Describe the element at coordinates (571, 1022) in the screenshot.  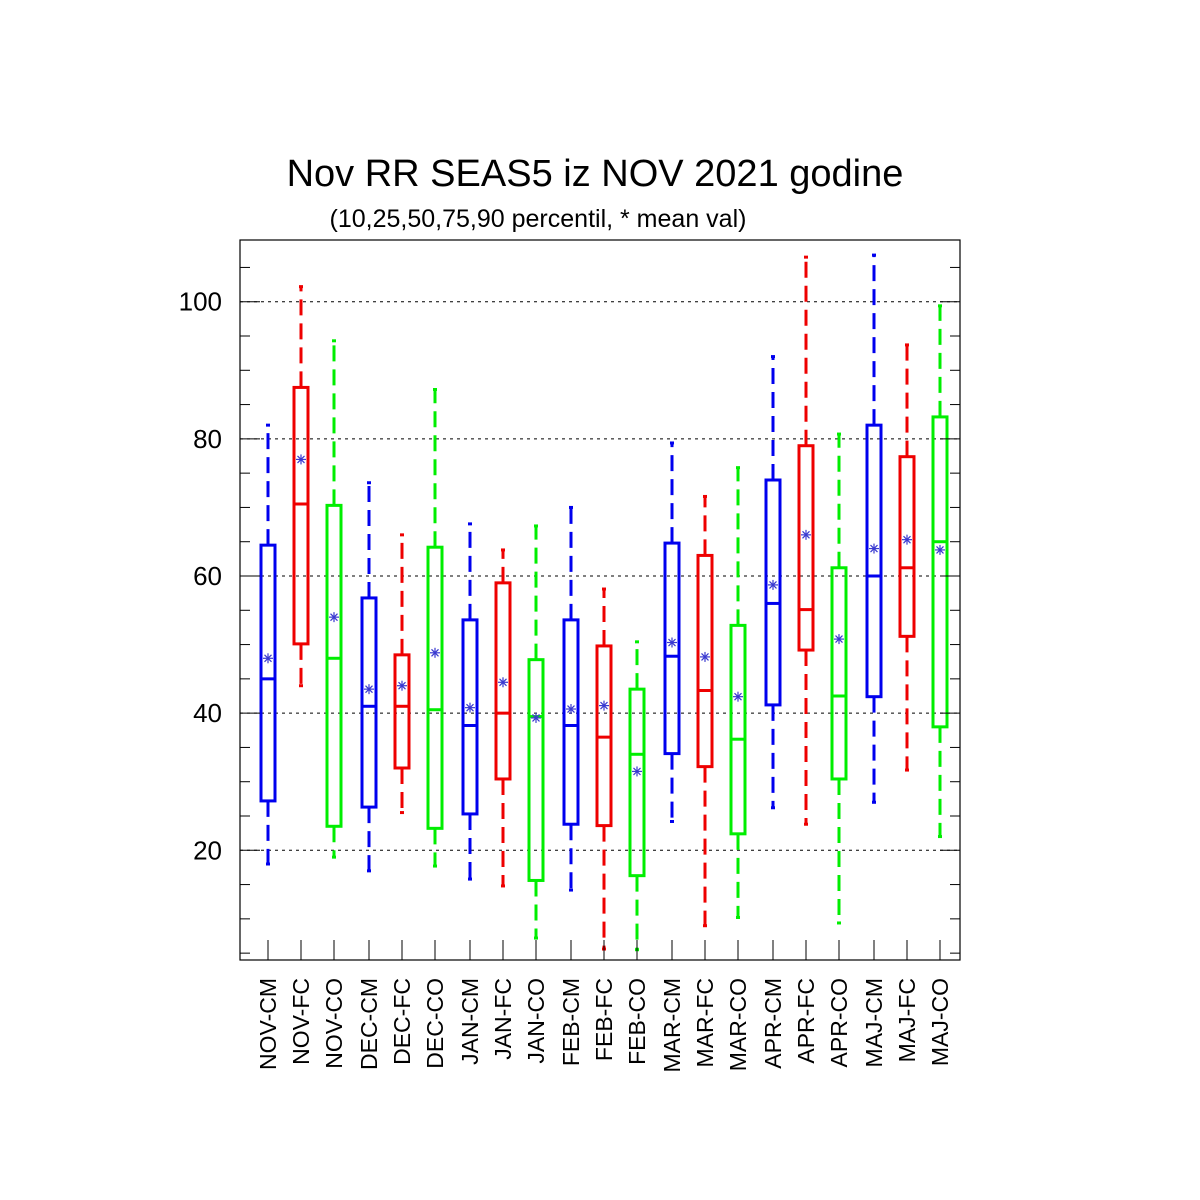
I see `xtick-label-feb-cm: FEB-CM` at that location.